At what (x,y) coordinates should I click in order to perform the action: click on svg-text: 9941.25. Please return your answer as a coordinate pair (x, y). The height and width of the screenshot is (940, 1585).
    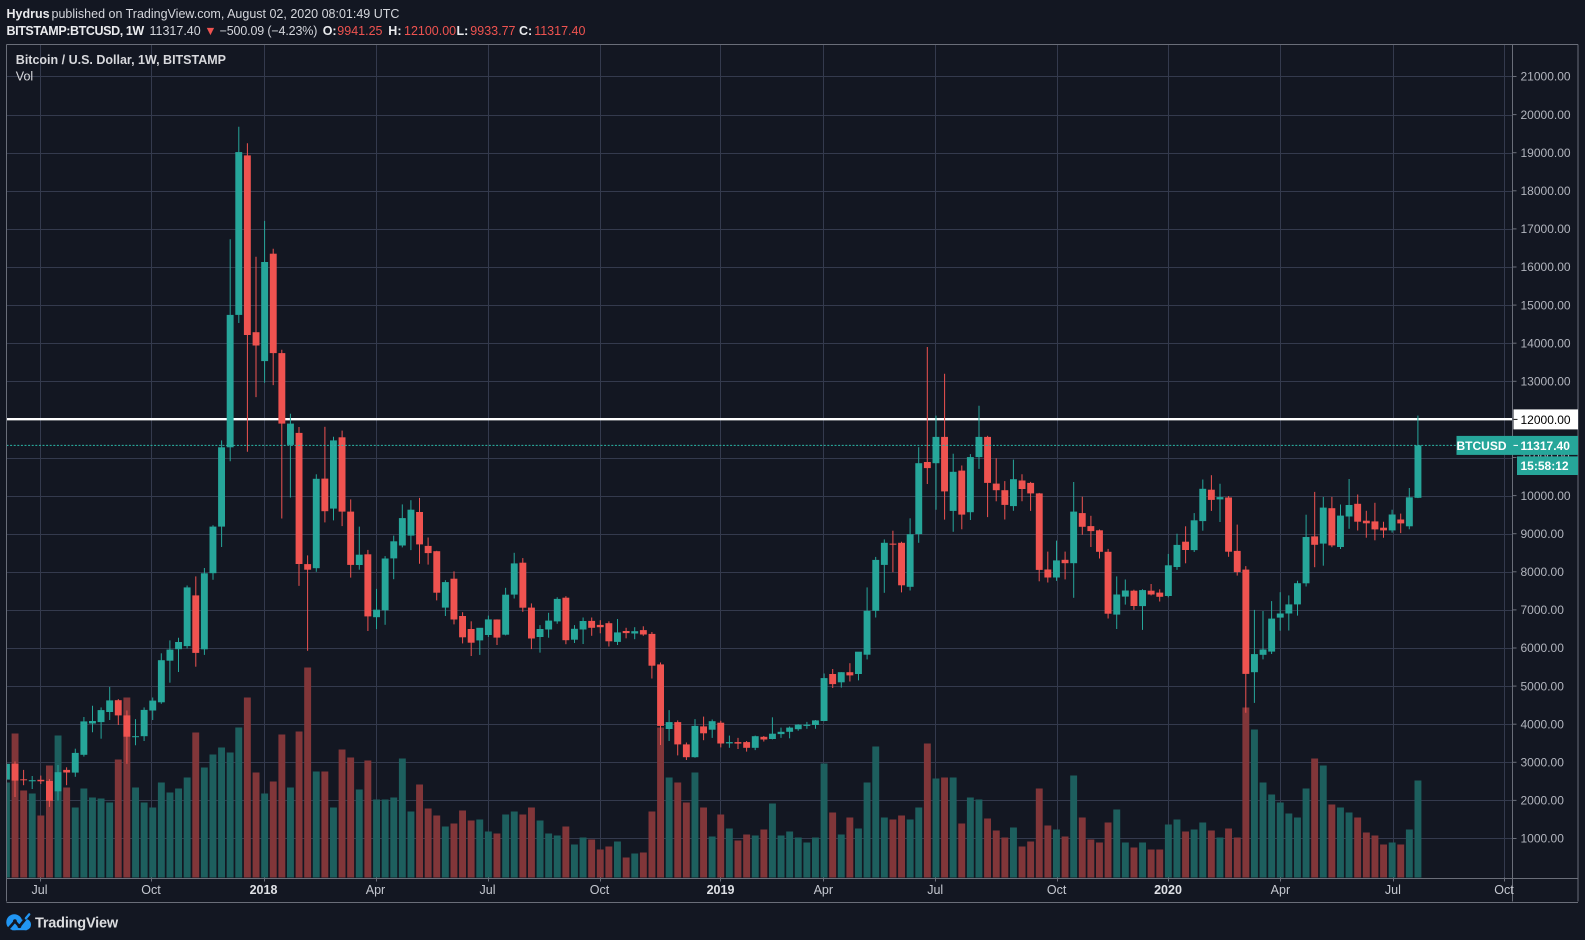
    Looking at the image, I should click on (359, 31).